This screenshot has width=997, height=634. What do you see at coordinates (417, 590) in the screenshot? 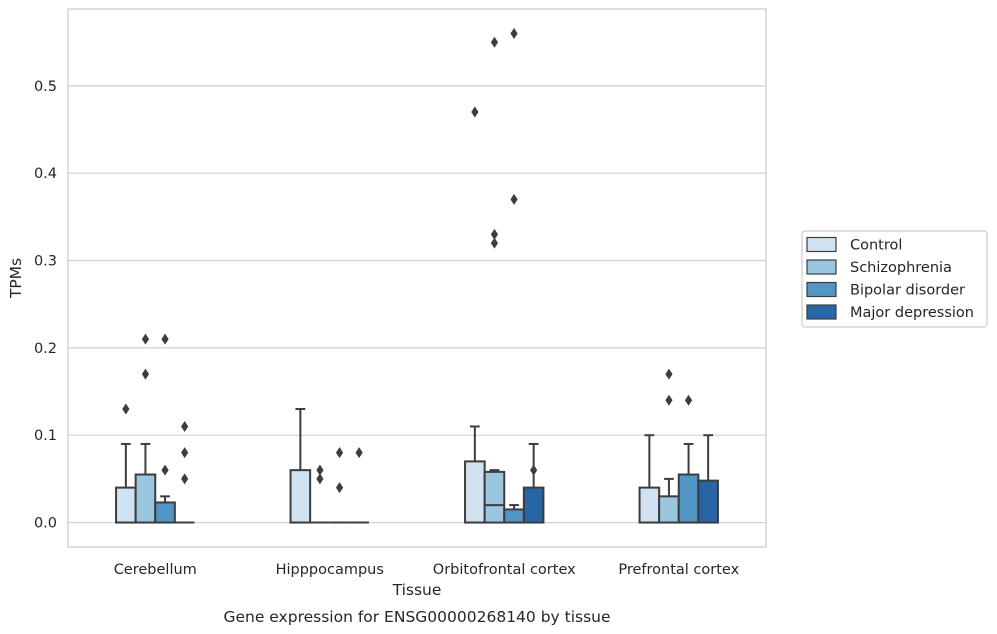
I see `x-axis-label: Tissue` at bounding box center [417, 590].